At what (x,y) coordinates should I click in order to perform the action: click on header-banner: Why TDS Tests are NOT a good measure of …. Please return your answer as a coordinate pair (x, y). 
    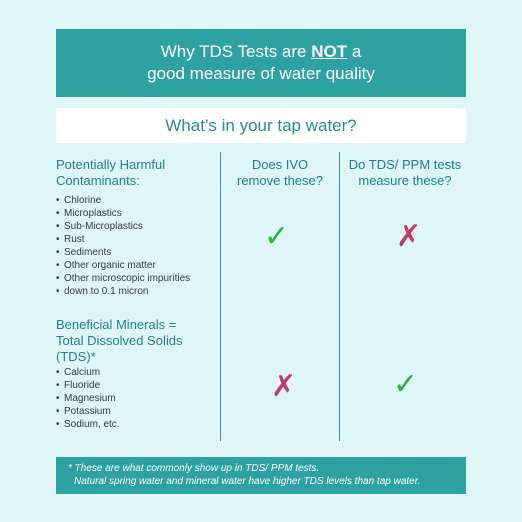
    Looking at the image, I should click on (261, 63).